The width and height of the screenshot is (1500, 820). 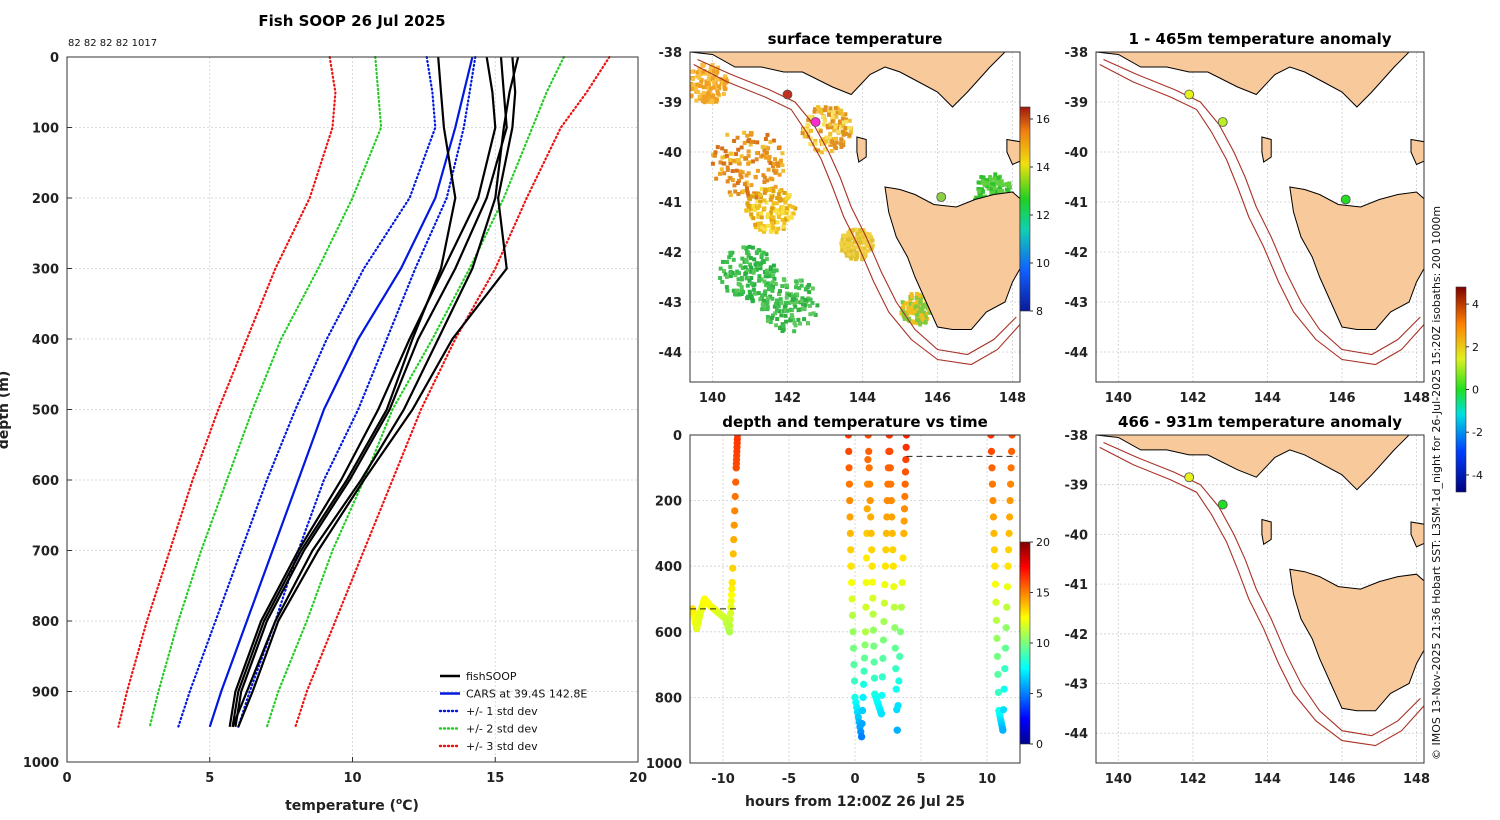 I want to click on anomaly-map-2-title: 466 - 931m temperature anomaly, so click(x=1260, y=422).